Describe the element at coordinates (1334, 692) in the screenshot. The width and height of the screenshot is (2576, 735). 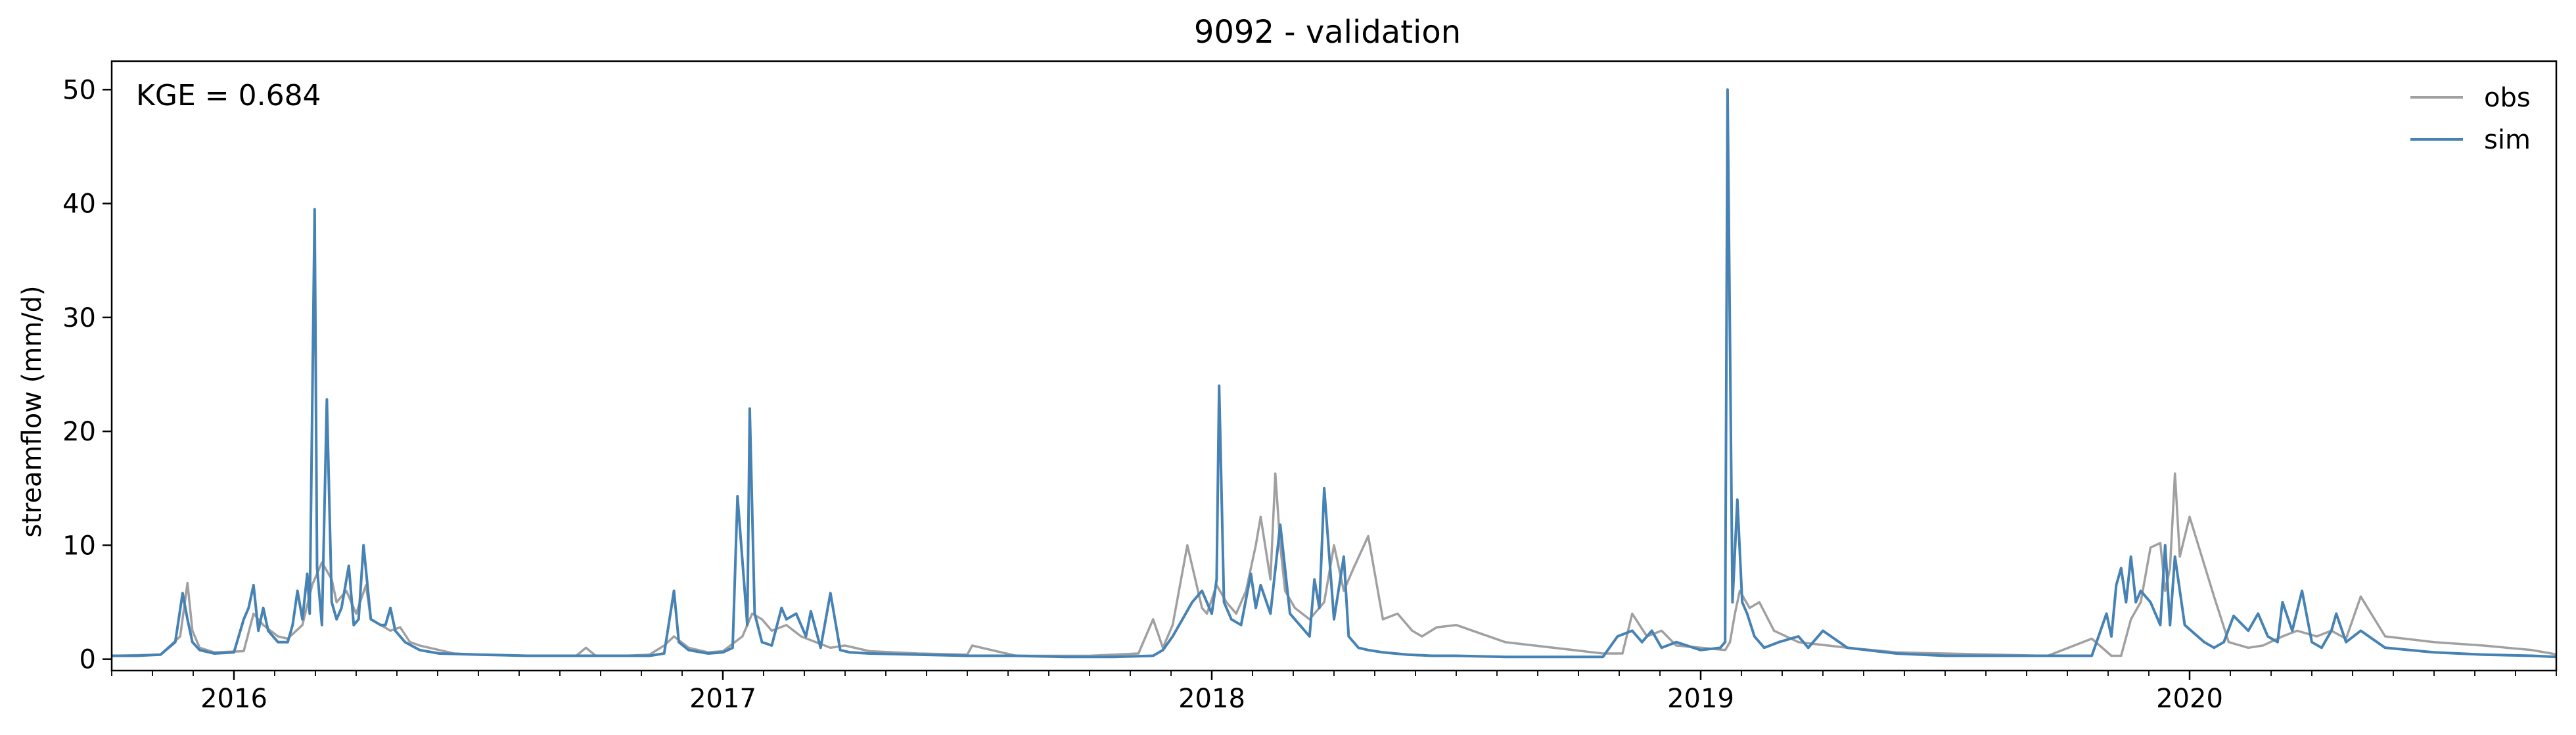
I see `x-axis: 2016 2017 2018 2019 2020` at that location.